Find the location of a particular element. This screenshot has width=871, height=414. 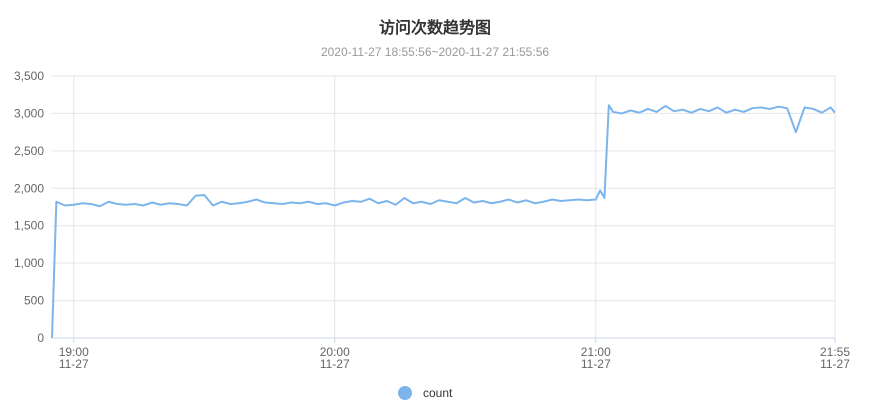

y-tick-label: 3,500 is located at coordinates (29, 76).